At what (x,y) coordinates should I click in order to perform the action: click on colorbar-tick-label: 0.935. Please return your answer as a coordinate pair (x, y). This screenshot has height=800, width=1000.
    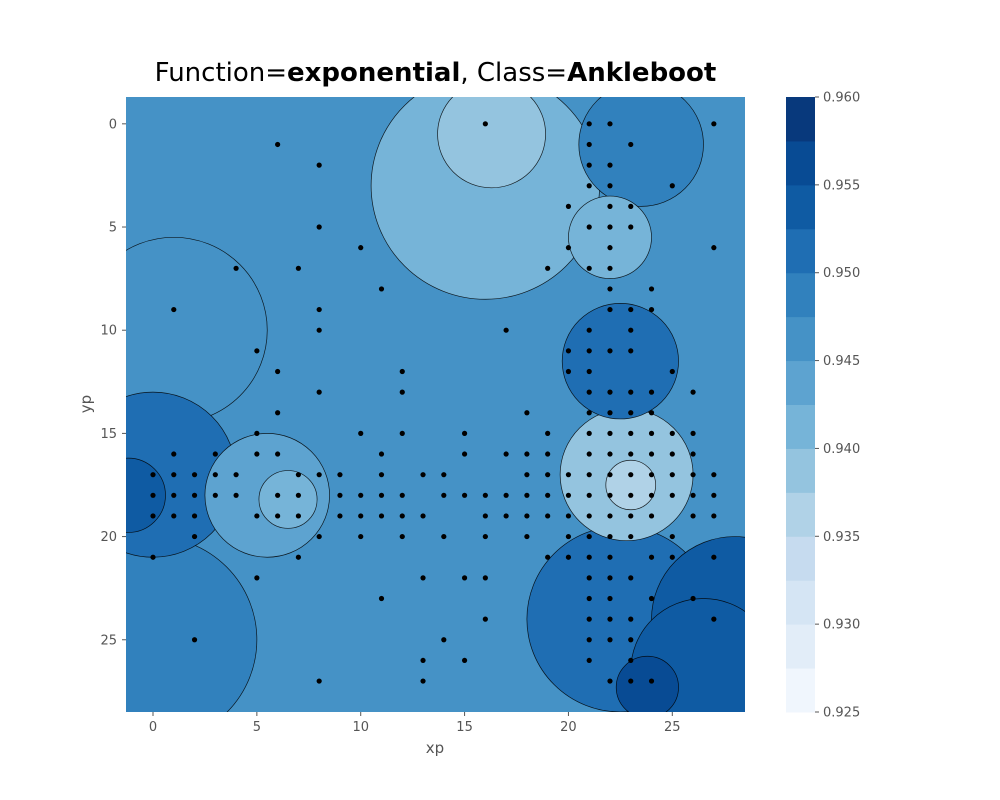
    Looking at the image, I should click on (841, 537).